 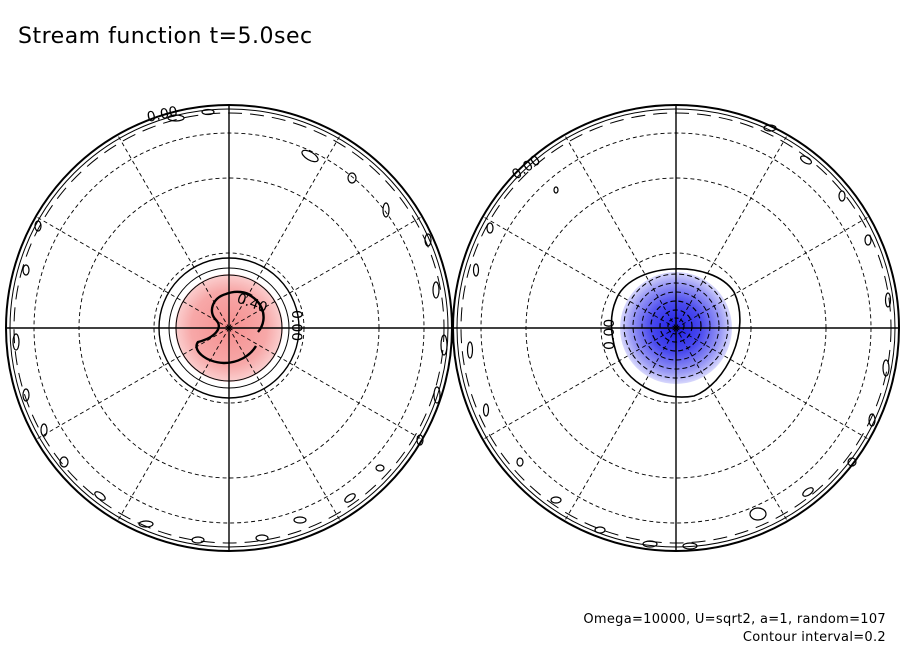 I want to click on left-vortex-contours, so click(x=229, y=328).